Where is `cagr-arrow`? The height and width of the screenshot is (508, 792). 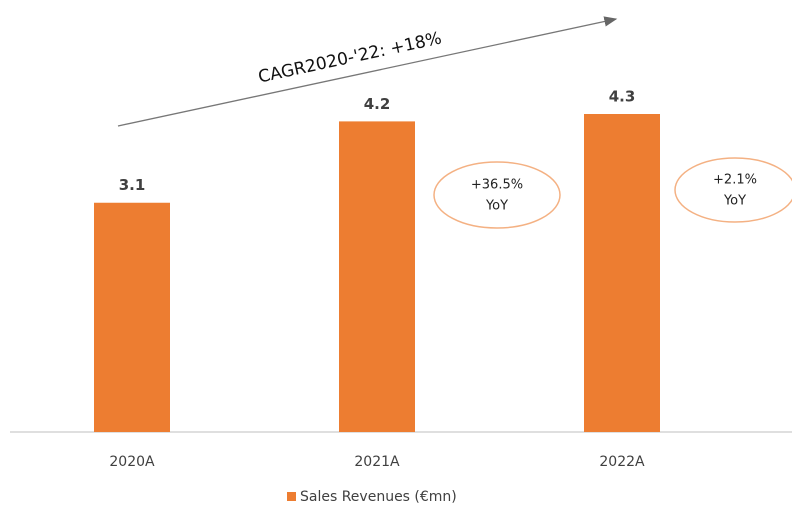 cagr-arrow is located at coordinates (367, 71).